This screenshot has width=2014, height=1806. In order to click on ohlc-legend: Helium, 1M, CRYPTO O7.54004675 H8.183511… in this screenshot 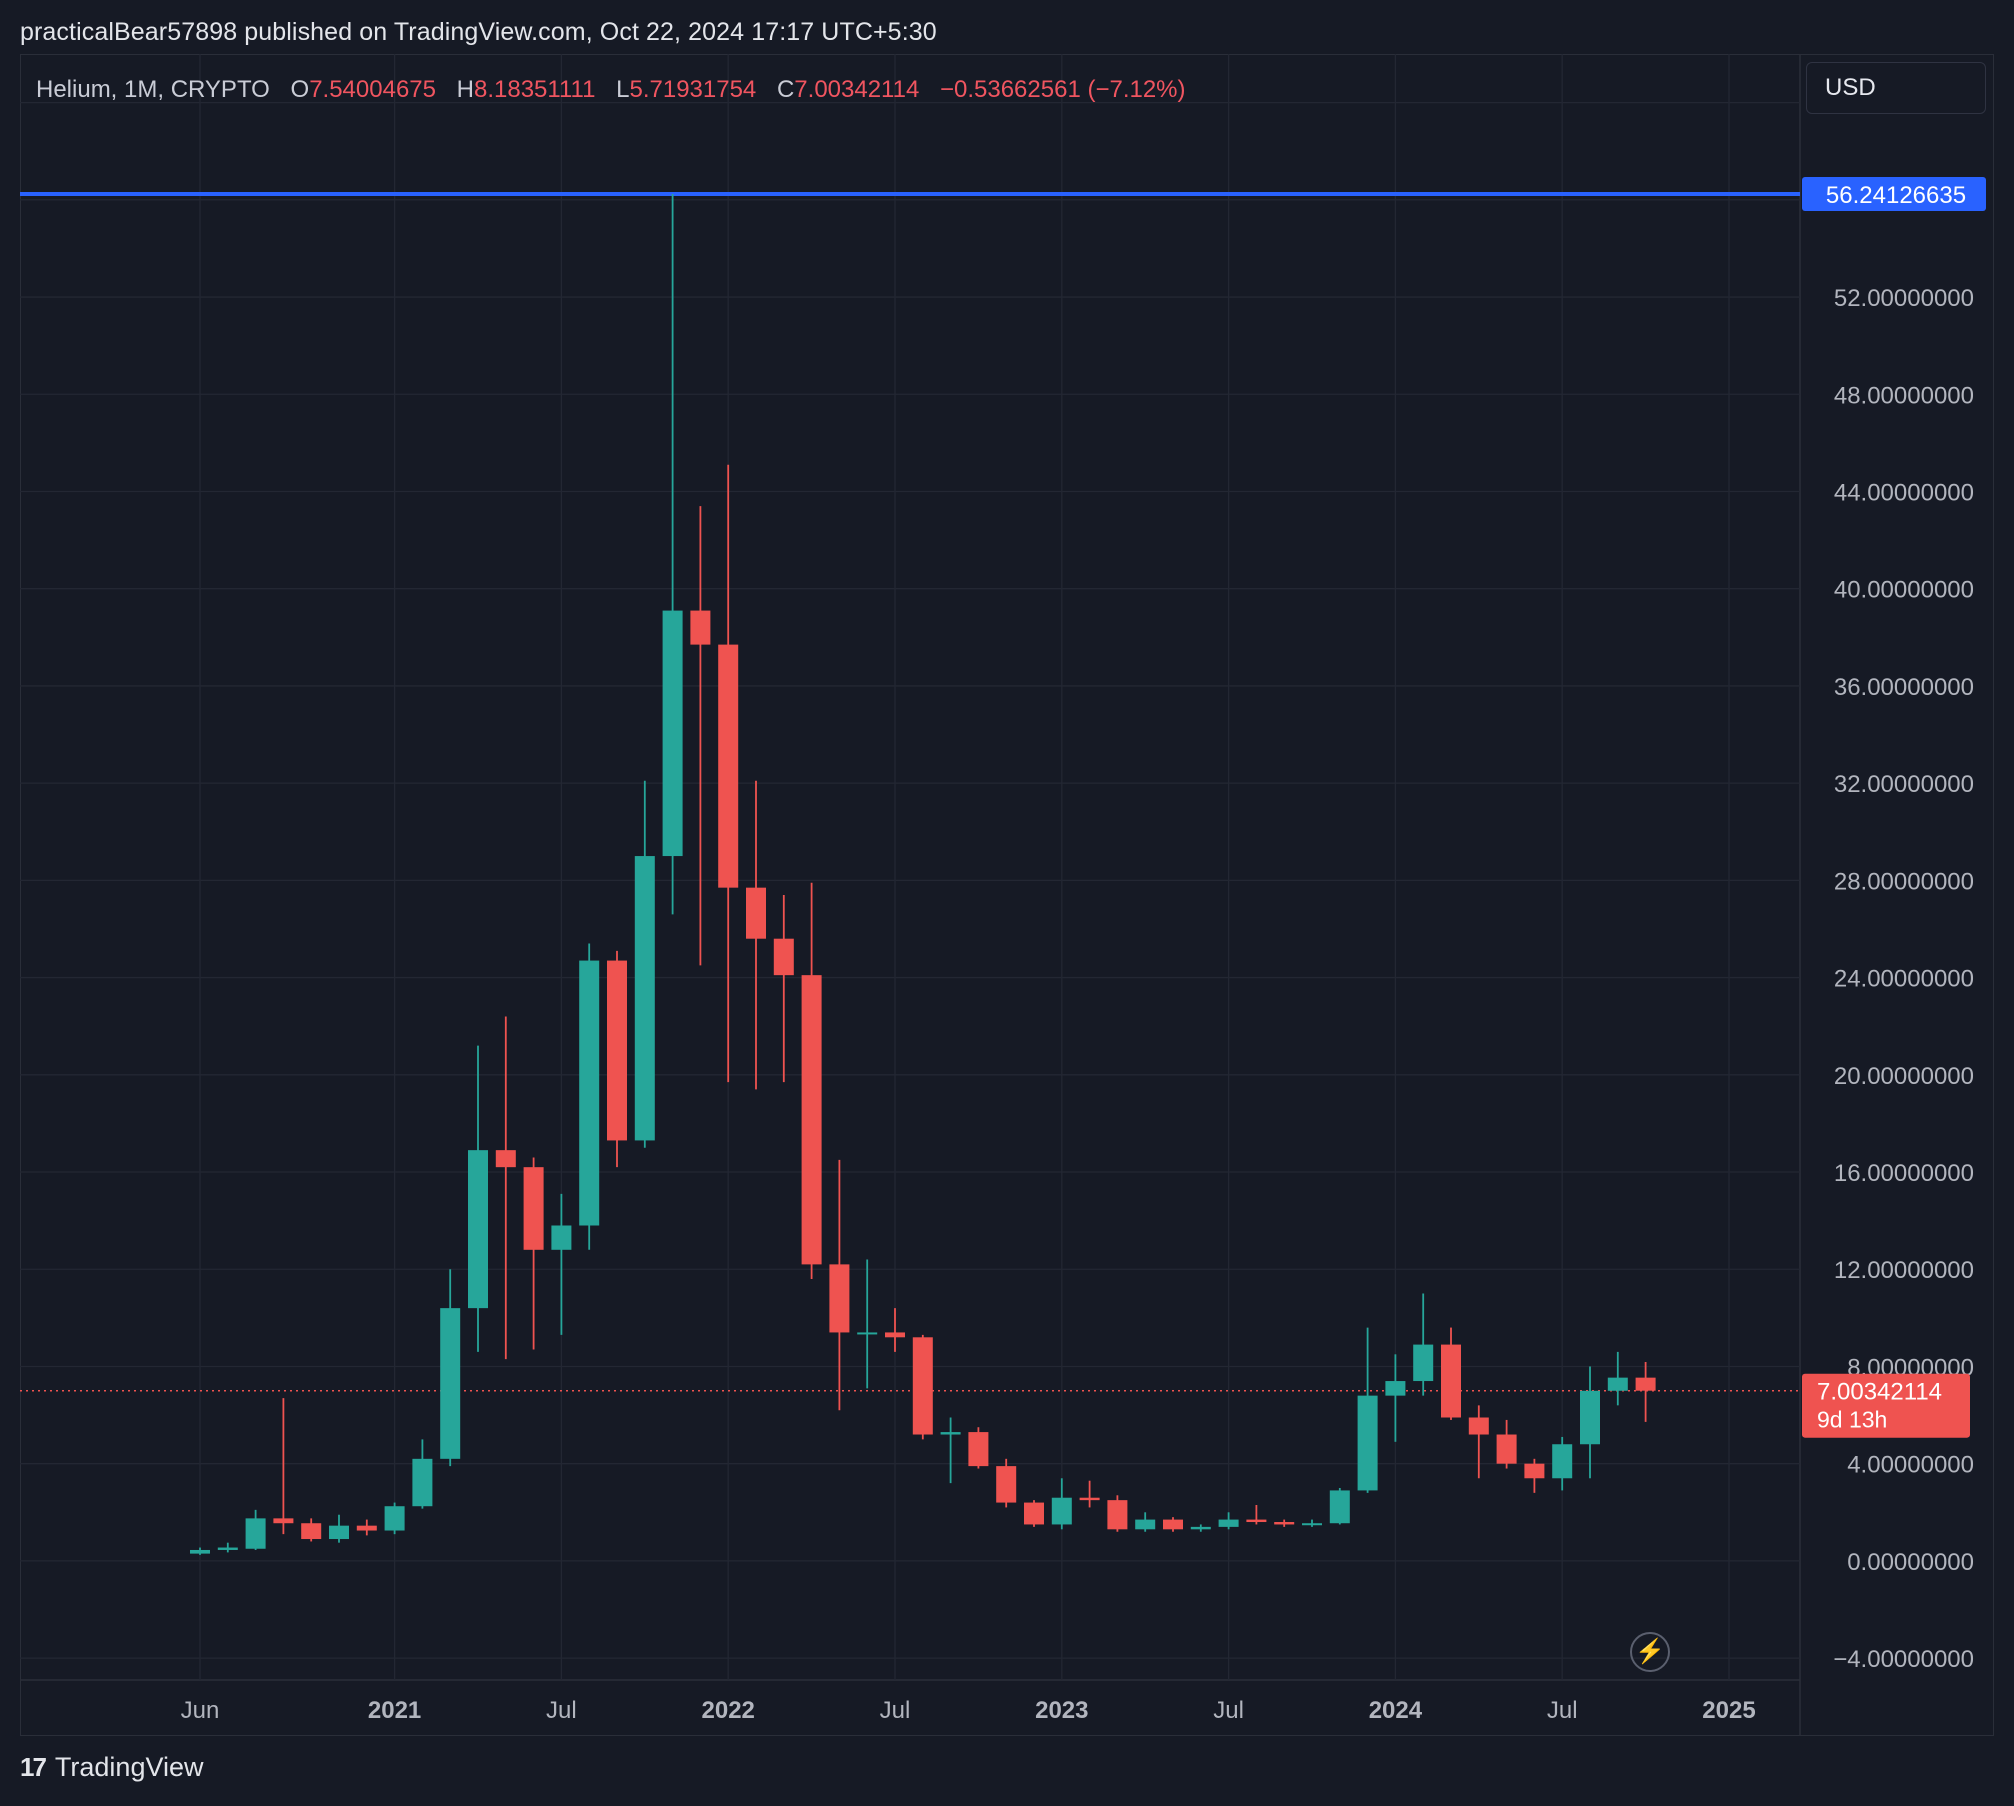, I will do `click(611, 90)`.